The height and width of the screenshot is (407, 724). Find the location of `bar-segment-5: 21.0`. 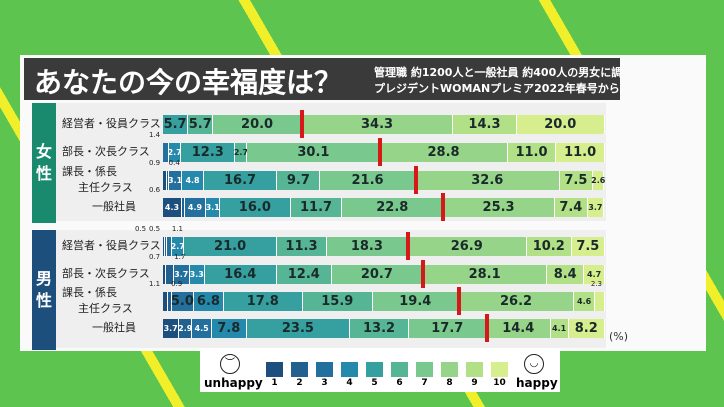

bar-segment-5: 21.0 is located at coordinates (230, 246).